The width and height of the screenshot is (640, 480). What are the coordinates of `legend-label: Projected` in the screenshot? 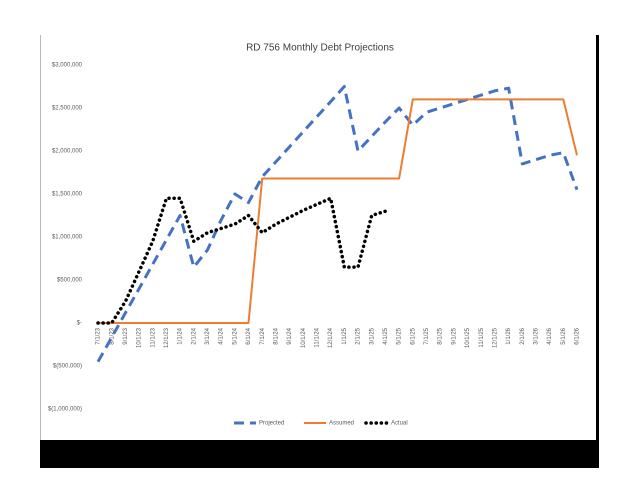 It's located at (271, 424).